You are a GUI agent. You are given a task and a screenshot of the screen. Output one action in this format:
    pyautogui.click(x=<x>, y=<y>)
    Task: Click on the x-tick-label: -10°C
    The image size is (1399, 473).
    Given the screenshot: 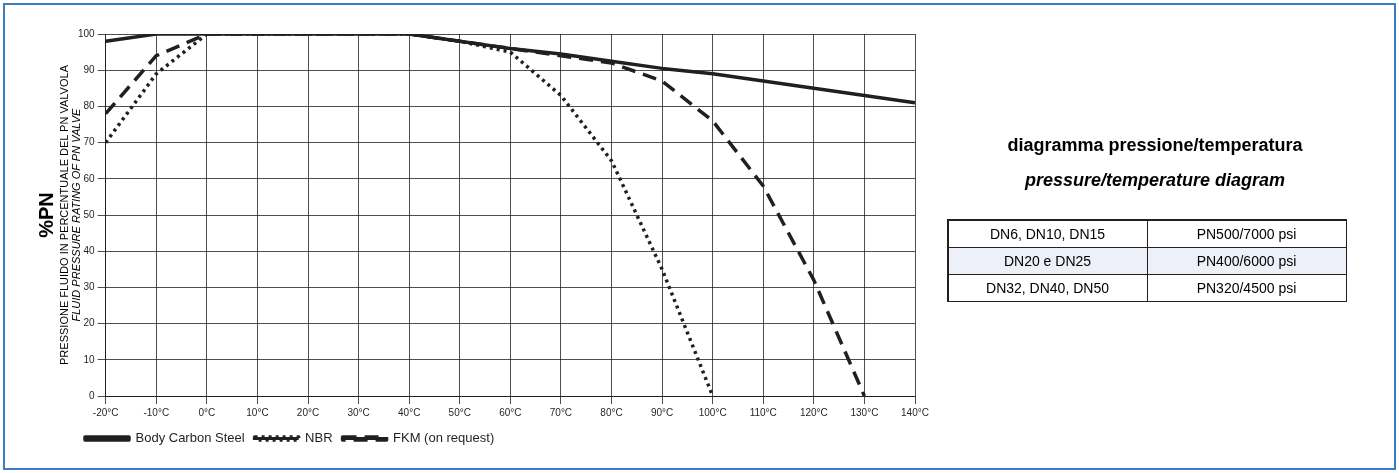 What is the action you would take?
    pyautogui.click(x=156, y=412)
    